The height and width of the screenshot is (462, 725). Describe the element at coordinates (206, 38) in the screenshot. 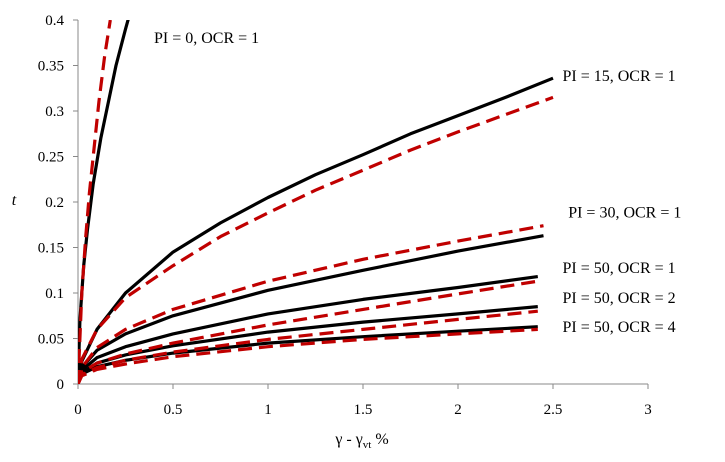

I see `curve-label: PI = 0, OCR = 1` at that location.